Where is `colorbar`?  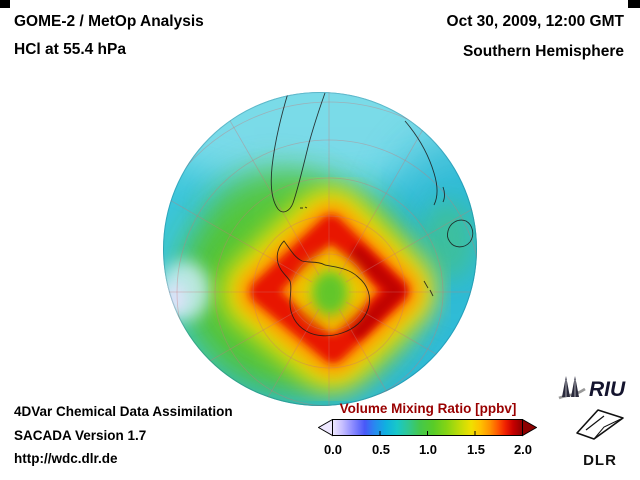 colorbar is located at coordinates (427, 432).